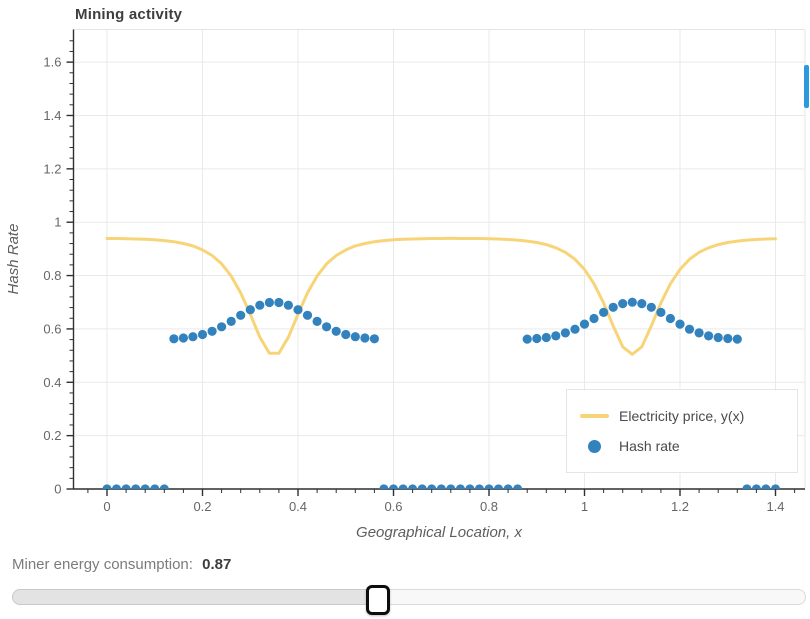  Describe the element at coordinates (217, 564) in the screenshot. I see `slider-value: 0.87` at that location.